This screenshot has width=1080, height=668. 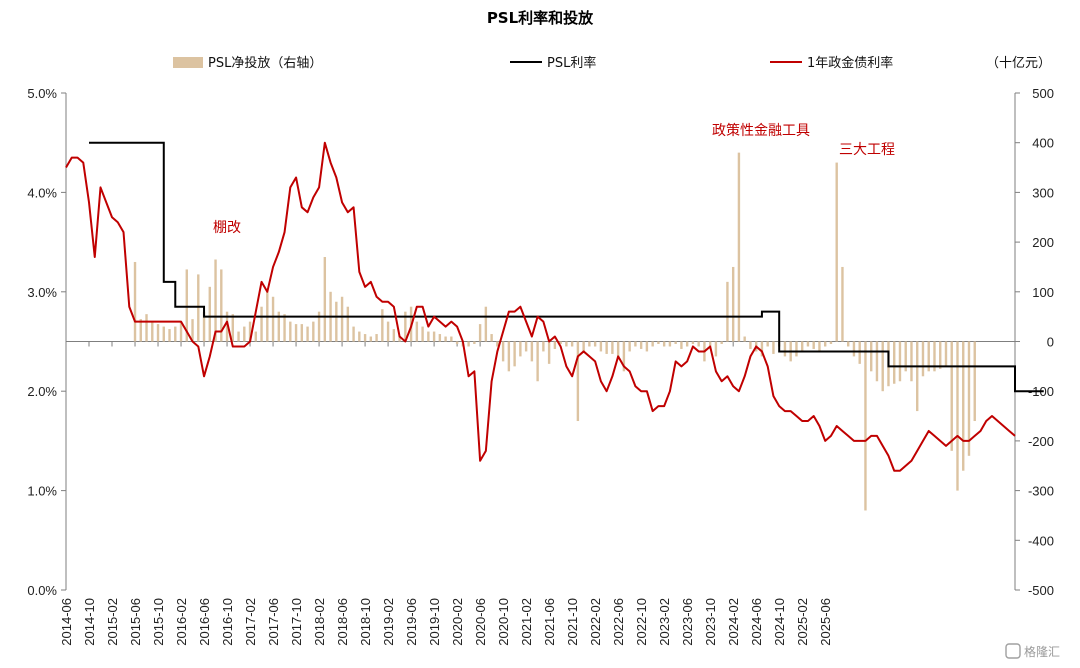 What do you see at coordinates (802, 622) in the screenshot?
I see `x-tick-label: 2025-02` at bounding box center [802, 622].